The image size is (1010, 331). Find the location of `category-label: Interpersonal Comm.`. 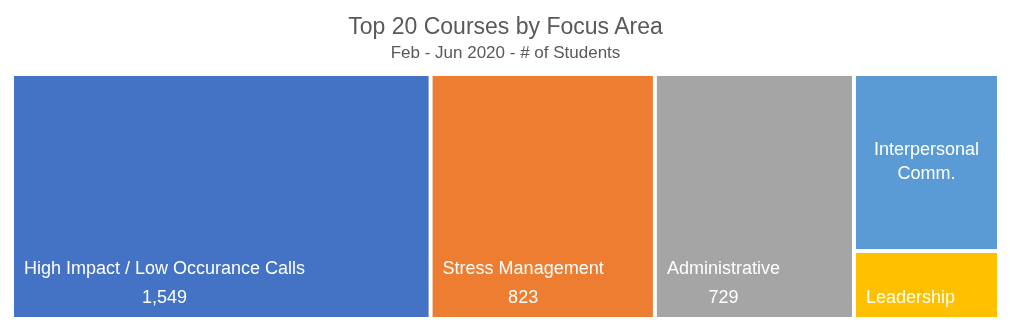

category-label: Interpersonal Comm. is located at coordinates (926, 161).